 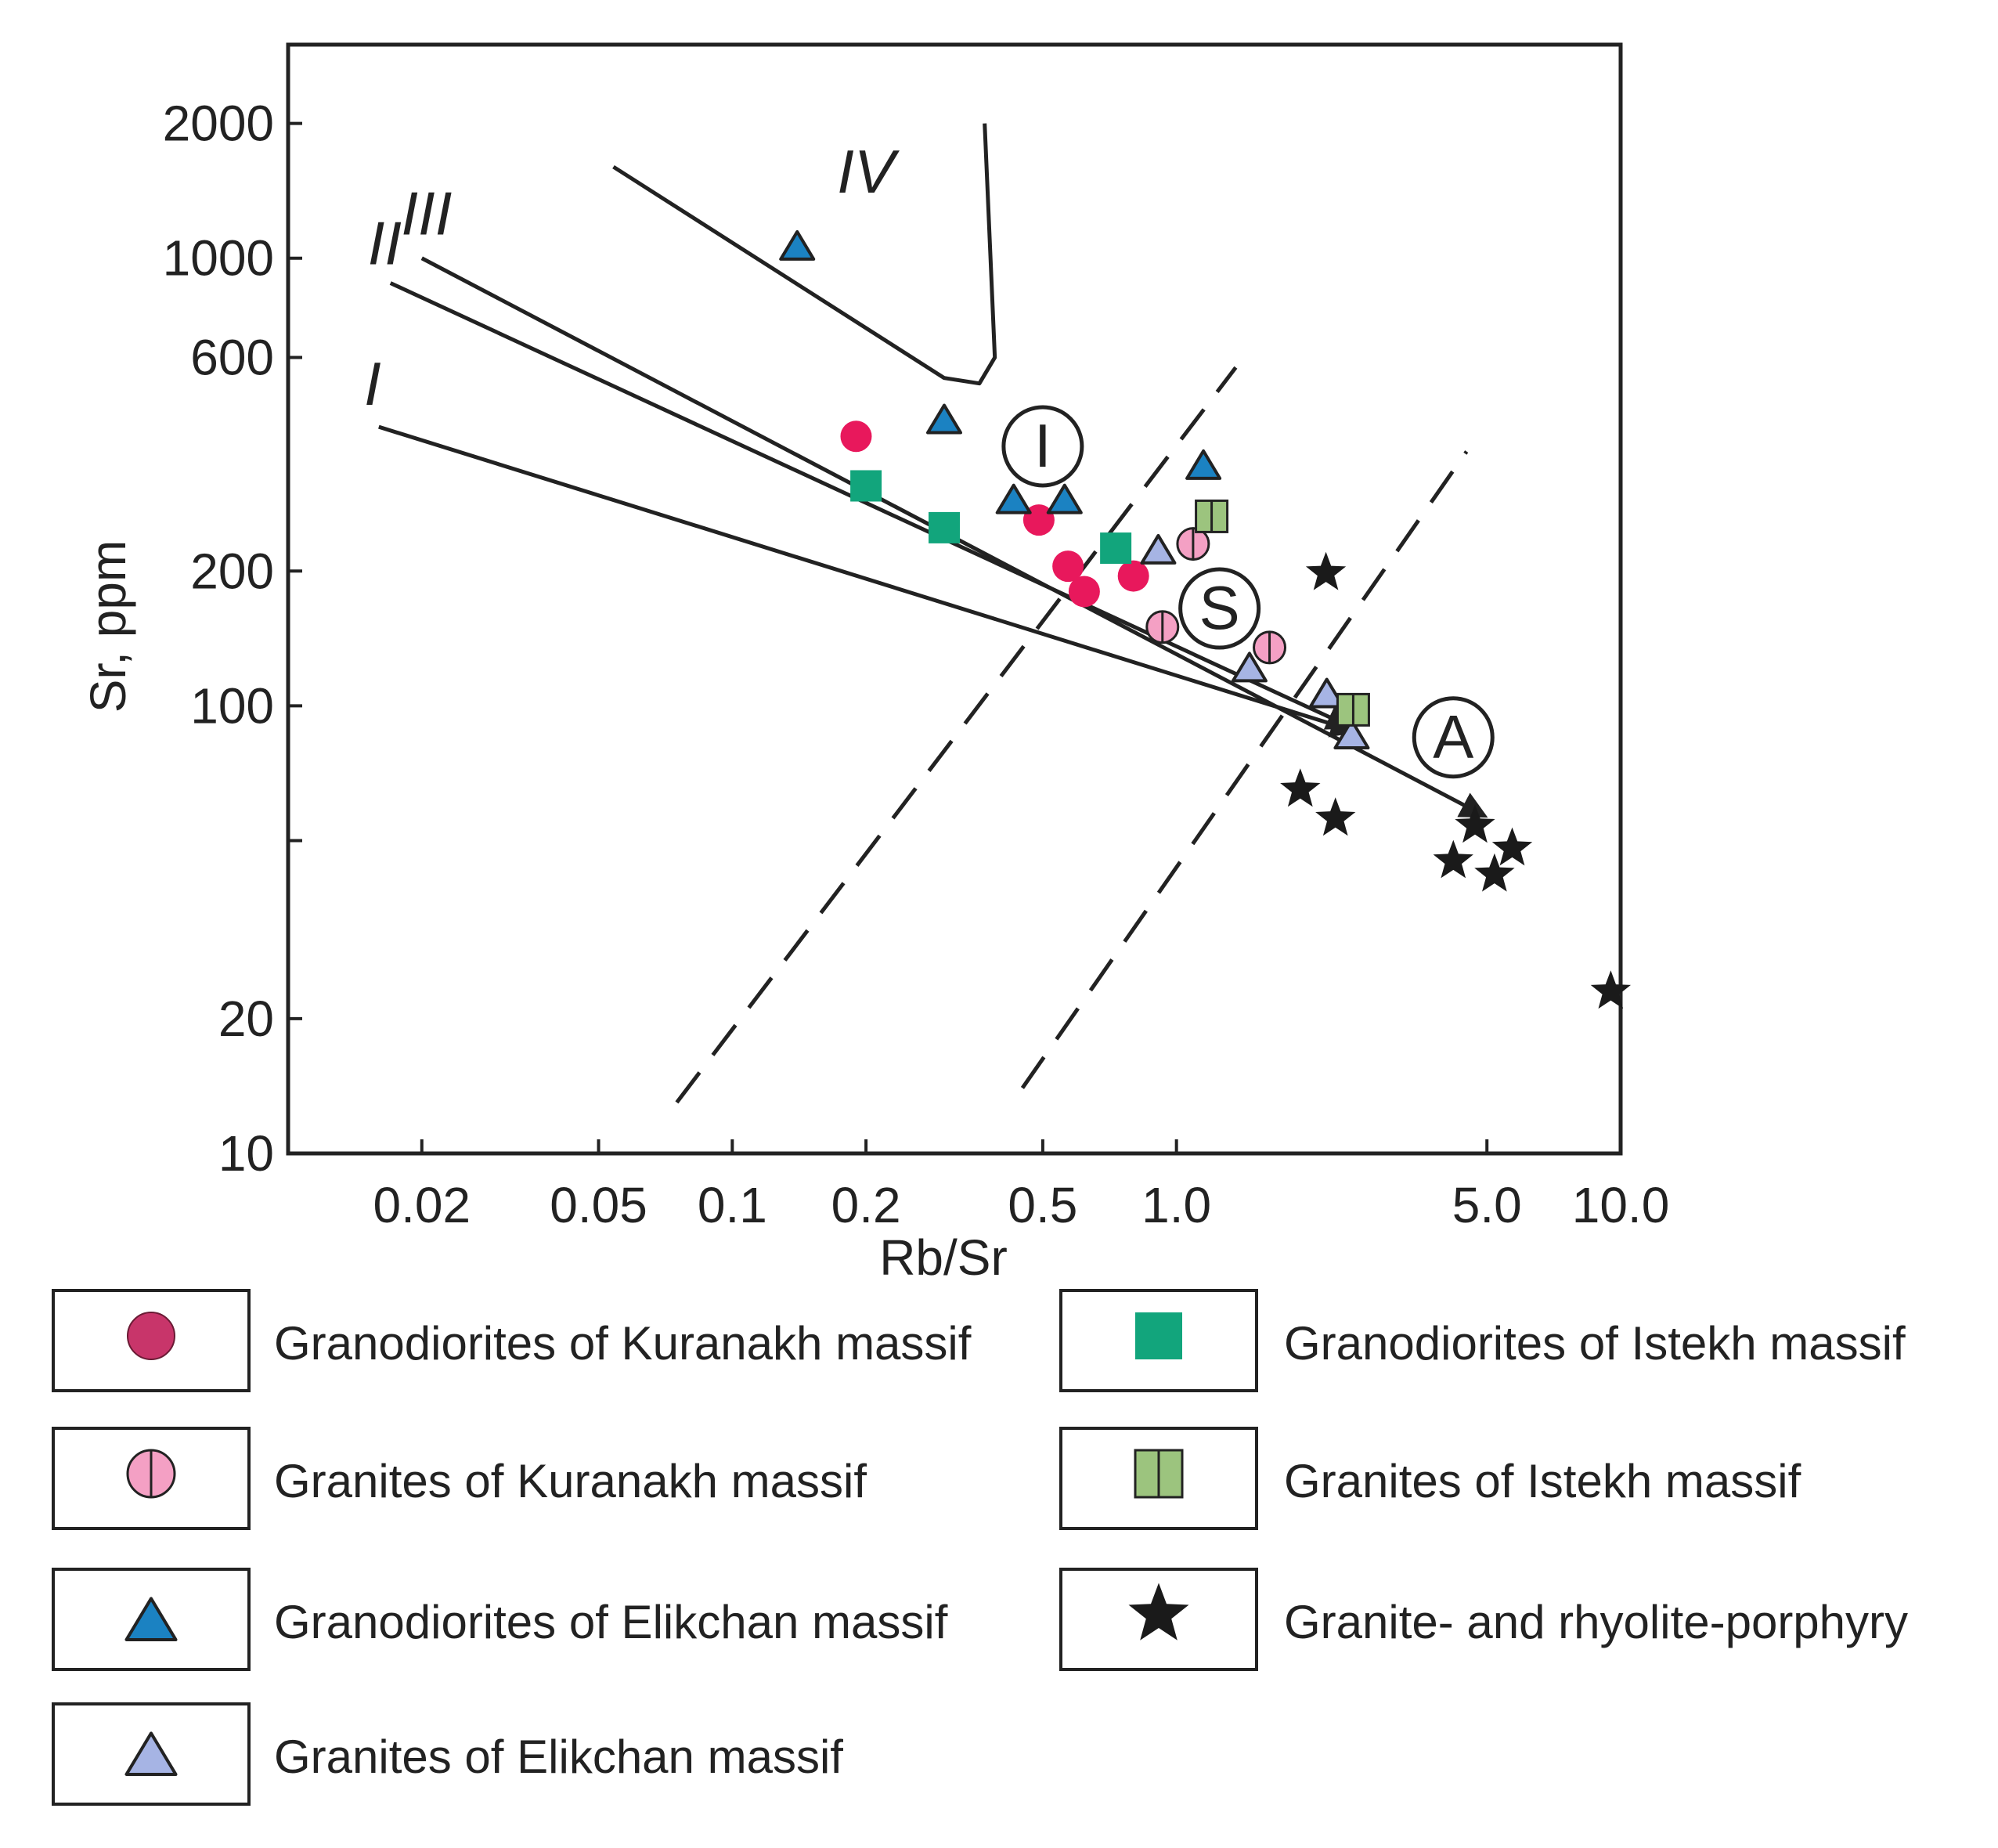 I want to click on point-s7-5-shape, so click(x=1512, y=846).